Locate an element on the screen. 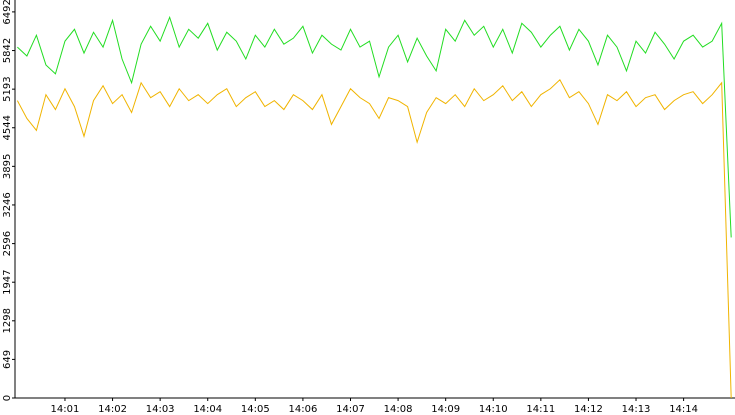 The height and width of the screenshot is (415, 735). y-tick-label: 5193 is located at coordinates (7, 88).